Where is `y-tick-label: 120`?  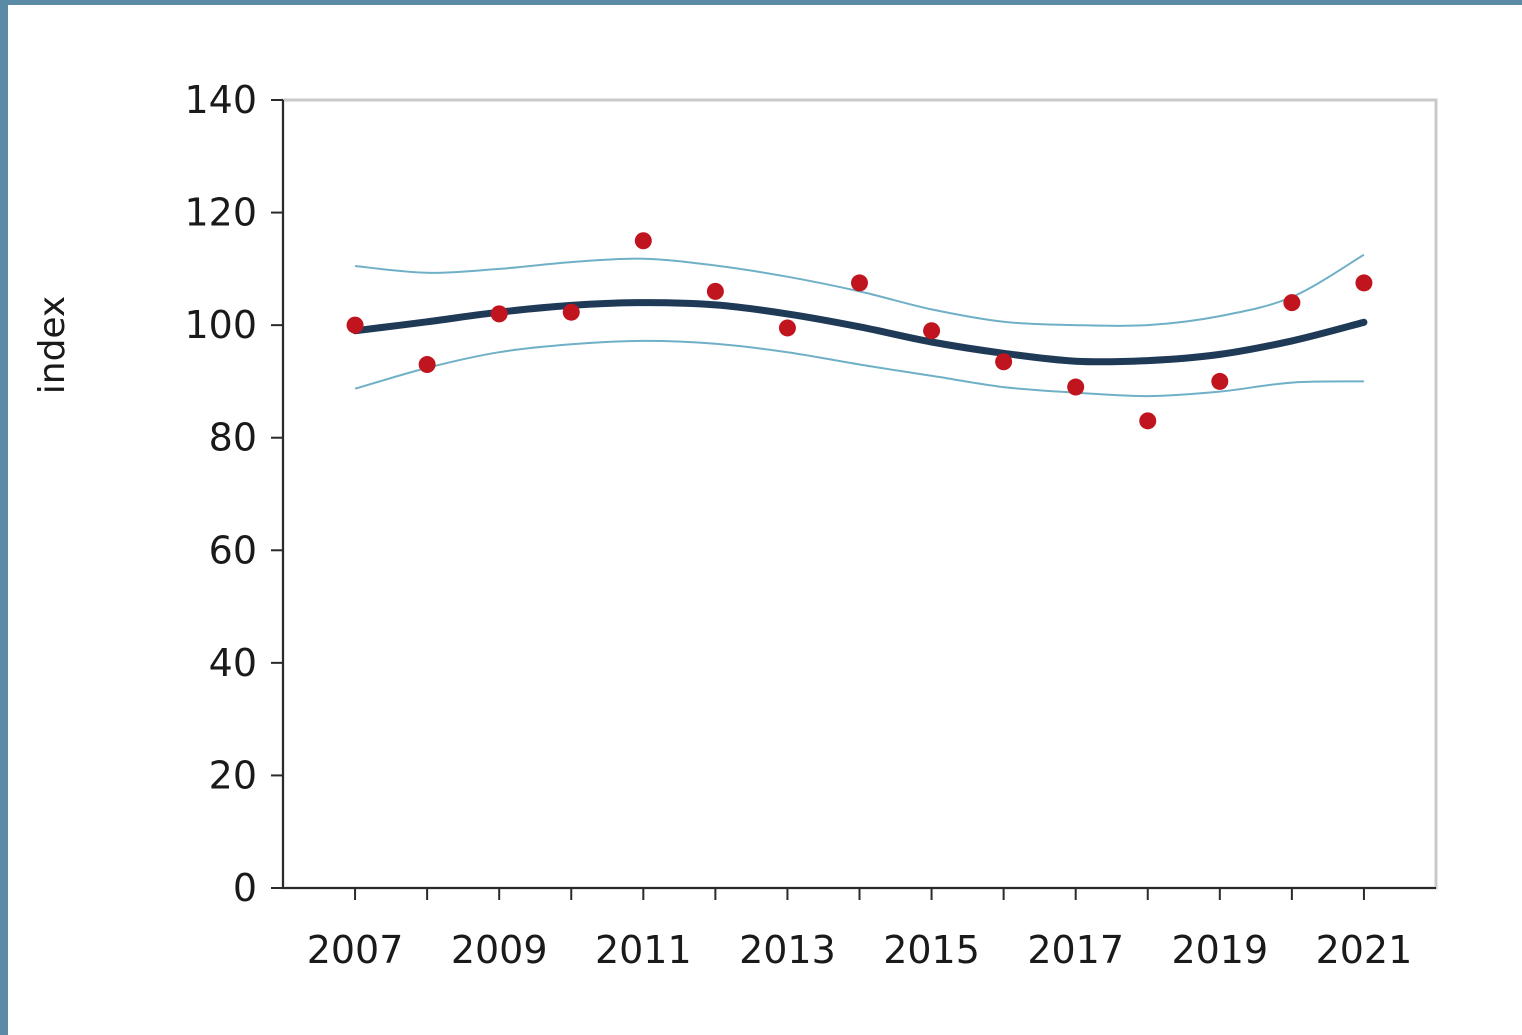 y-tick-label: 120 is located at coordinates (220, 213).